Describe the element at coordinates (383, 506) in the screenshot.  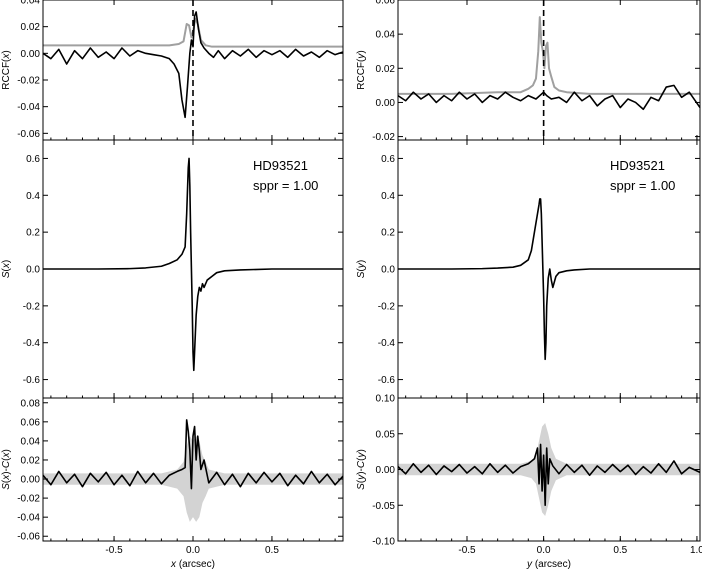
I see `ytick-label: -0.05` at that location.